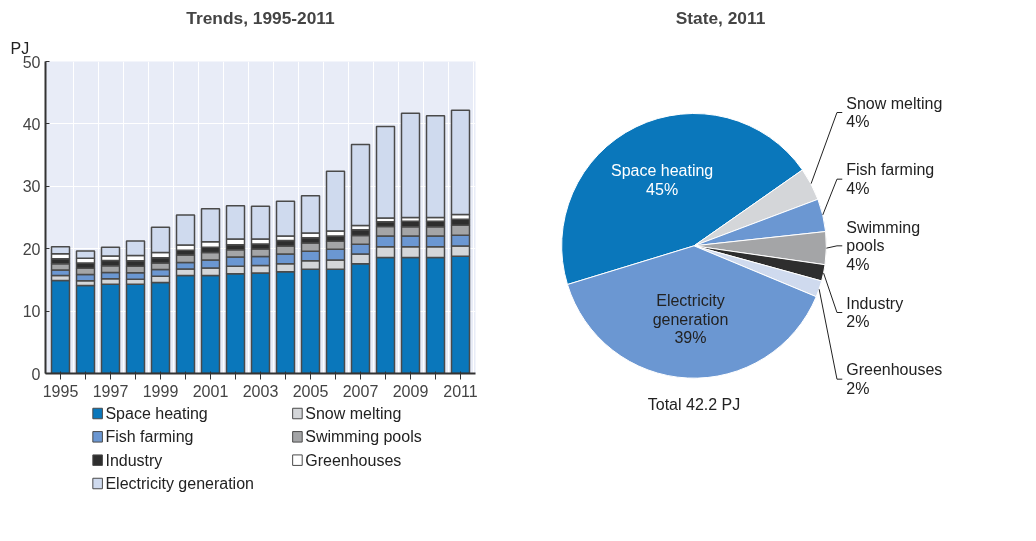  What do you see at coordinates (360, 391) in the screenshot?
I see `x-tick-label: 2007` at bounding box center [360, 391].